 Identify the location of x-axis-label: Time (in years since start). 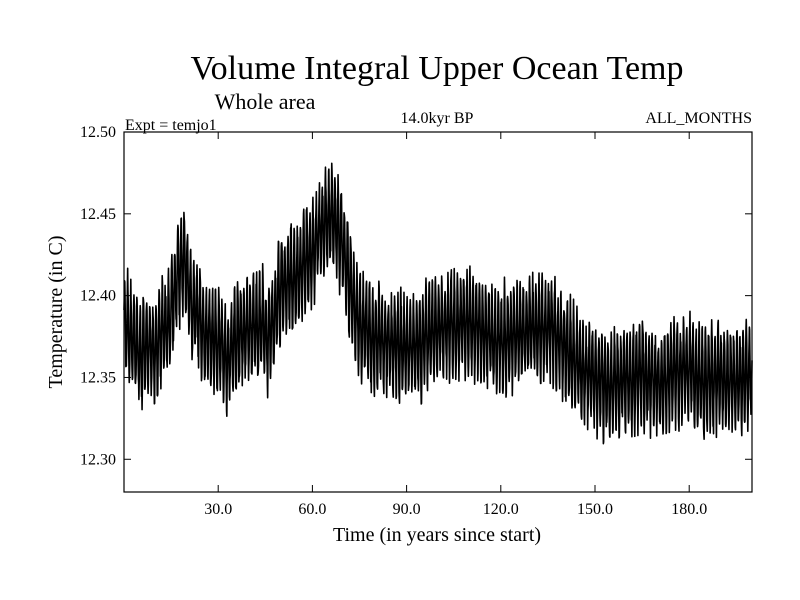
(437, 535).